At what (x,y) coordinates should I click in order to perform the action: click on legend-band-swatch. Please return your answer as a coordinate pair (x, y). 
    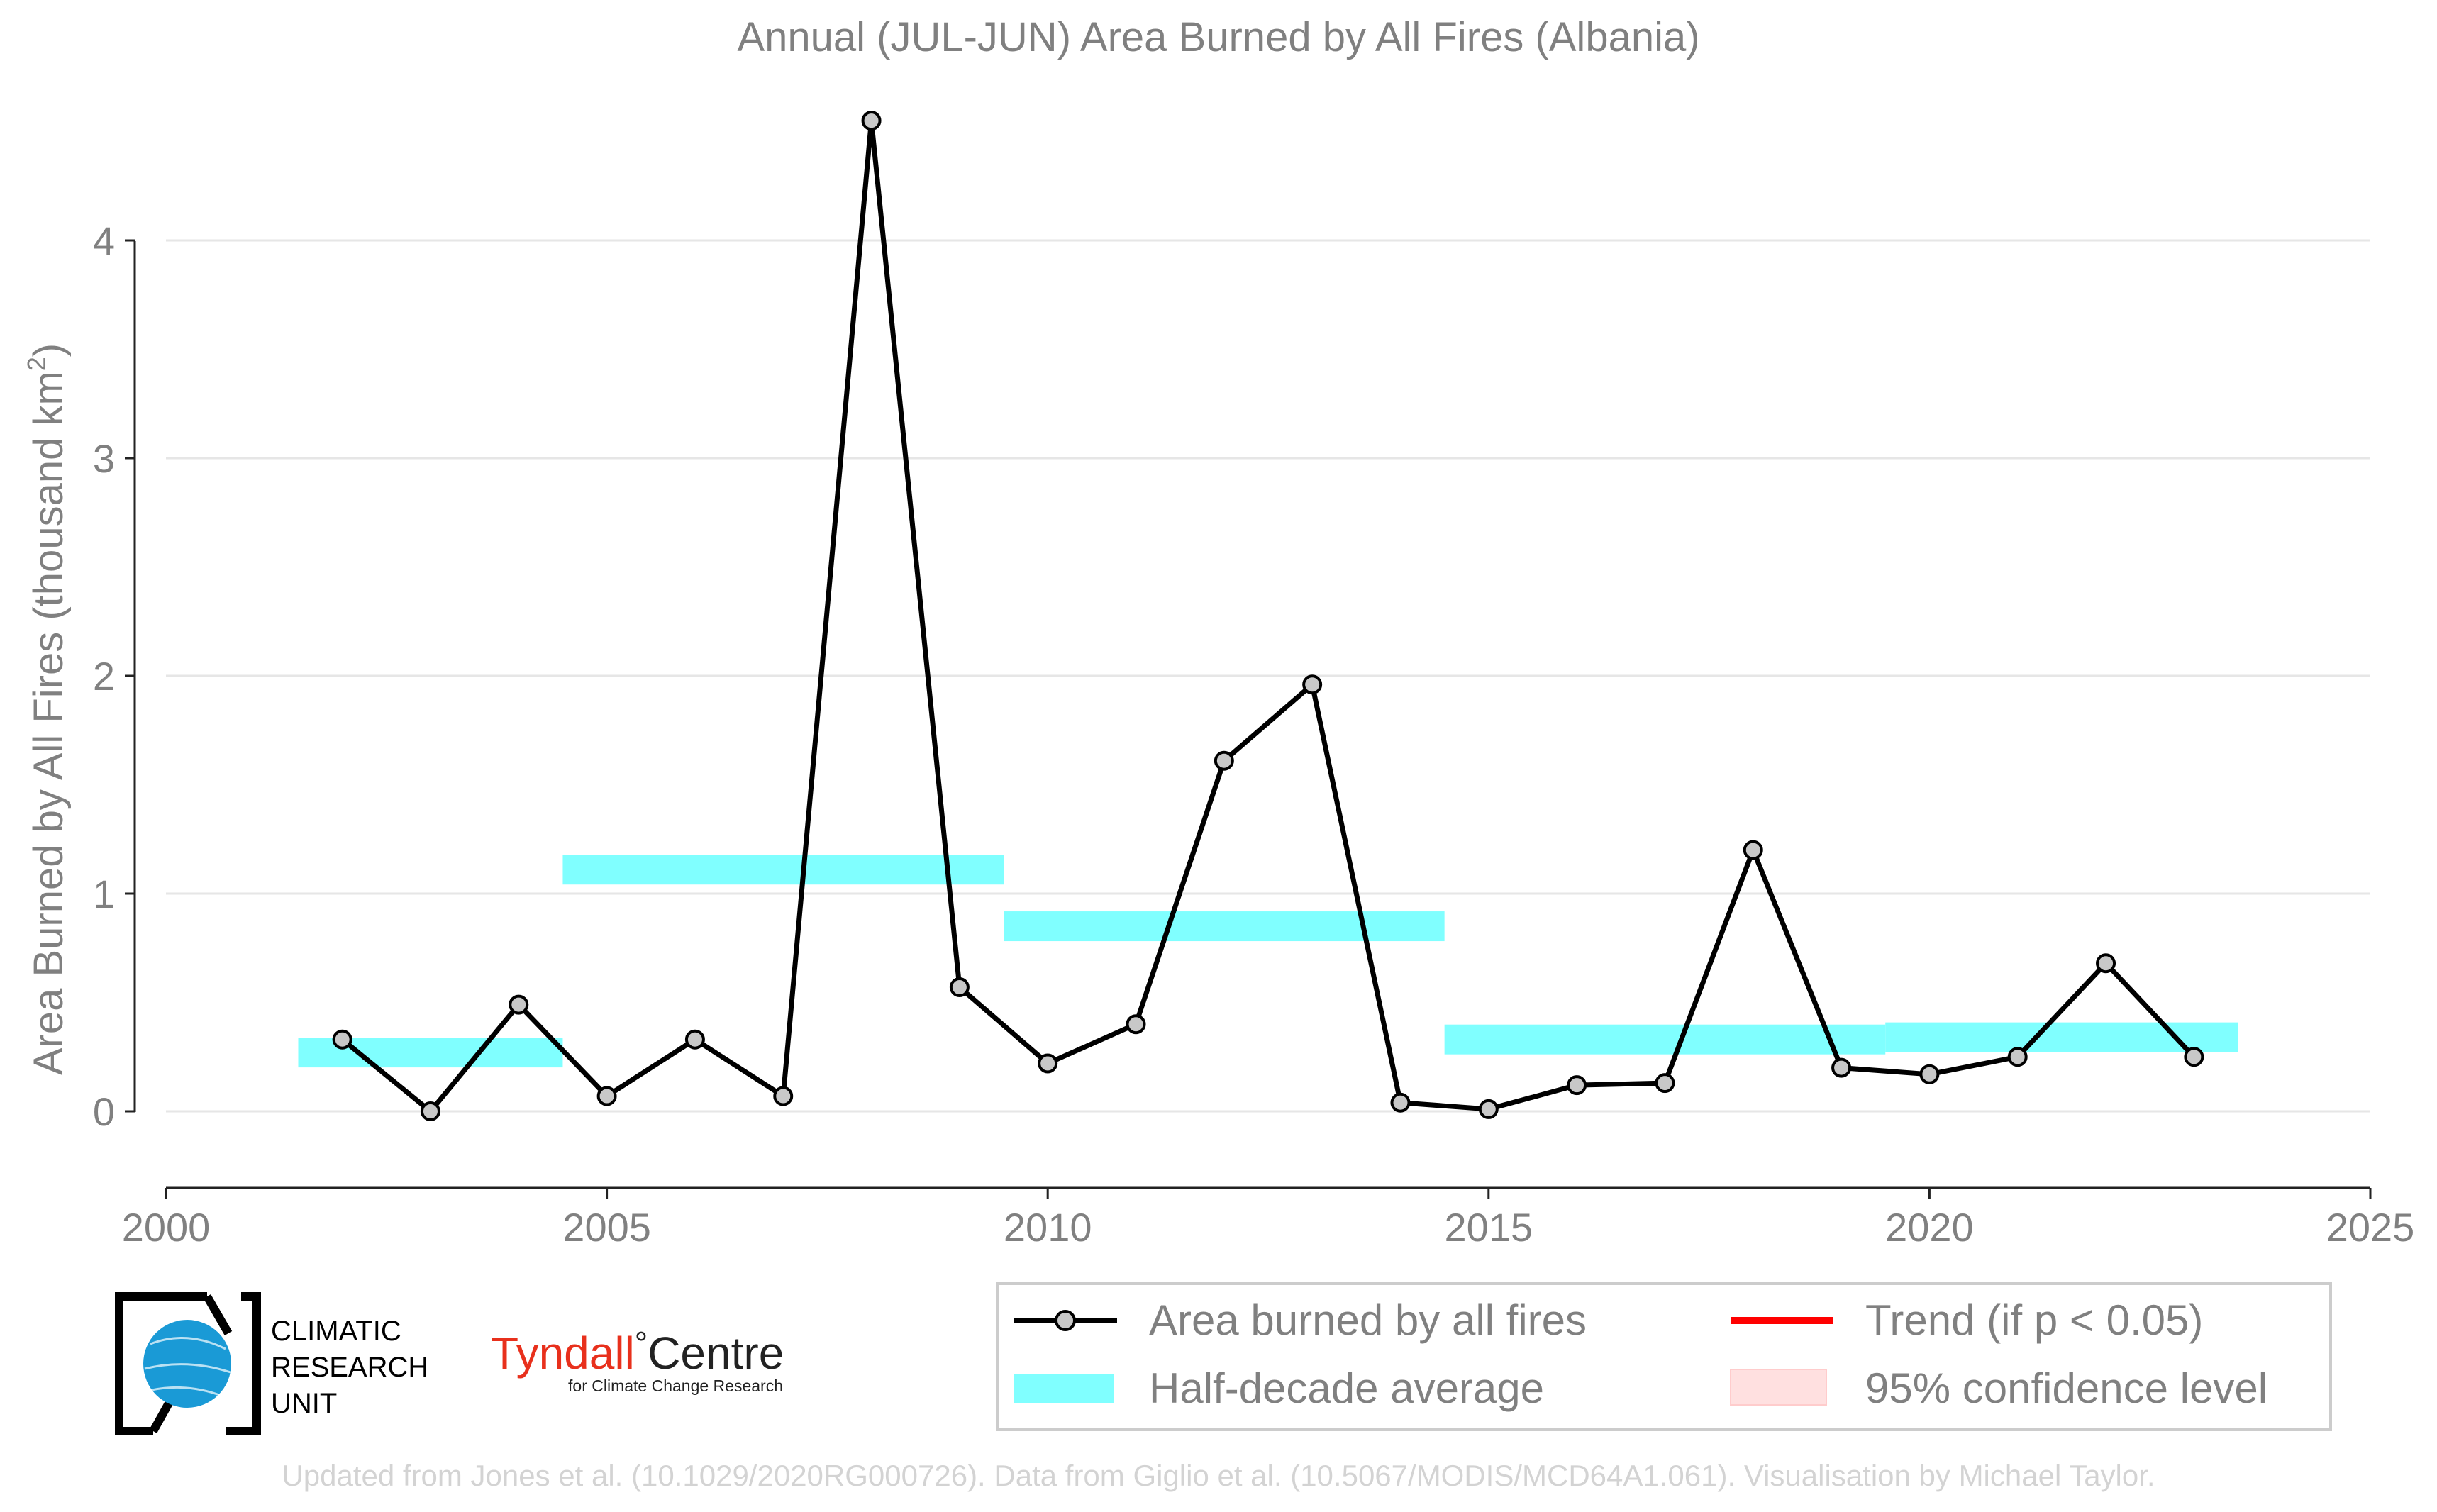
    Looking at the image, I should click on (1064, 1388).